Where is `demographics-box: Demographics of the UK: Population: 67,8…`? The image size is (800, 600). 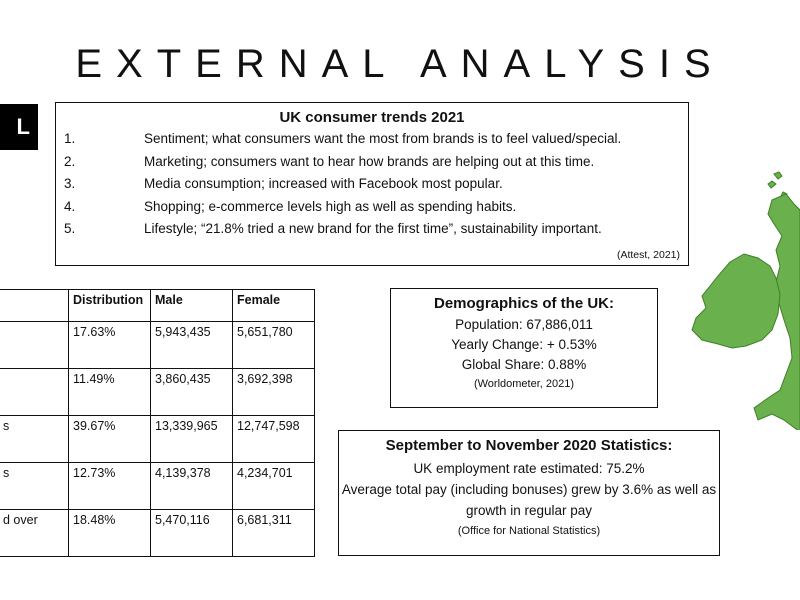 demographics-box: Demographics of the UK: Population: 67,8… is located at coordinates (524, 348).